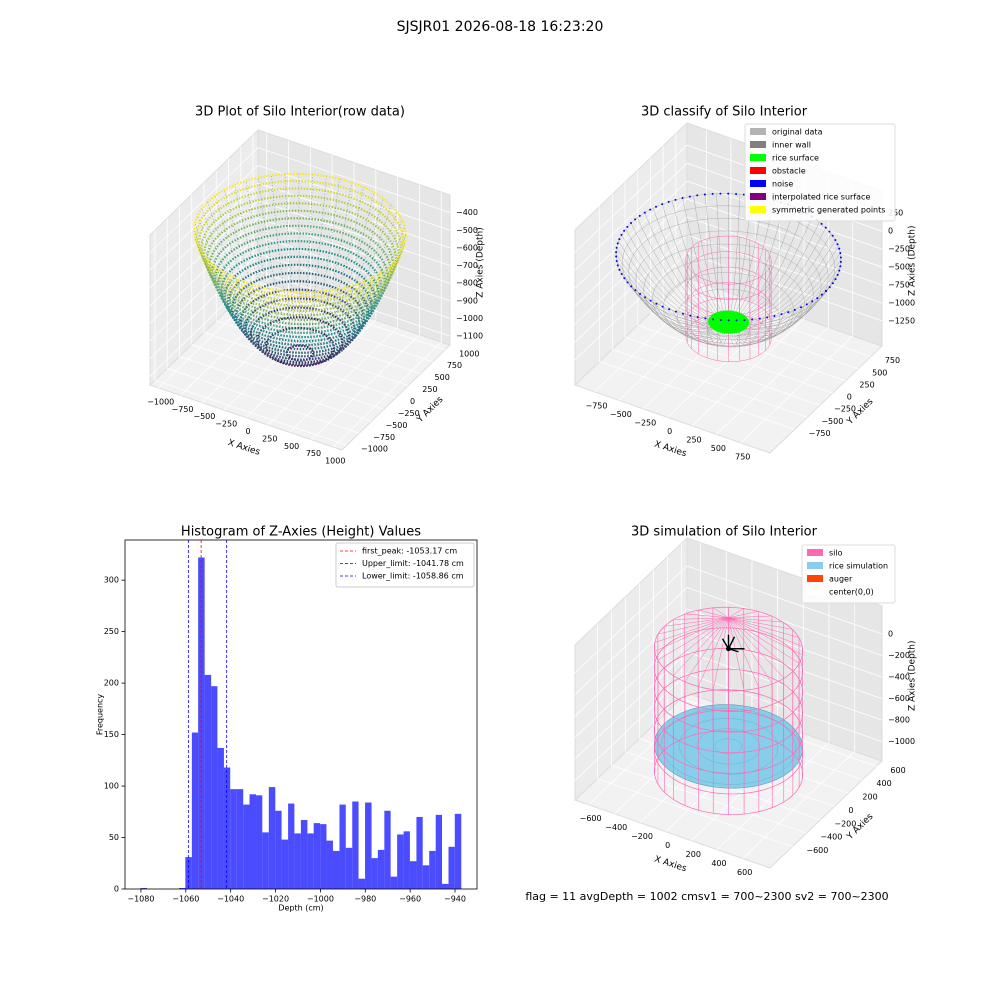 This screenshot has width=1000, height=1004. What do you see at coordinates (621, 414) in the screenshot?
I see `x-tick-label: −500` at bounding box center [621, 414].